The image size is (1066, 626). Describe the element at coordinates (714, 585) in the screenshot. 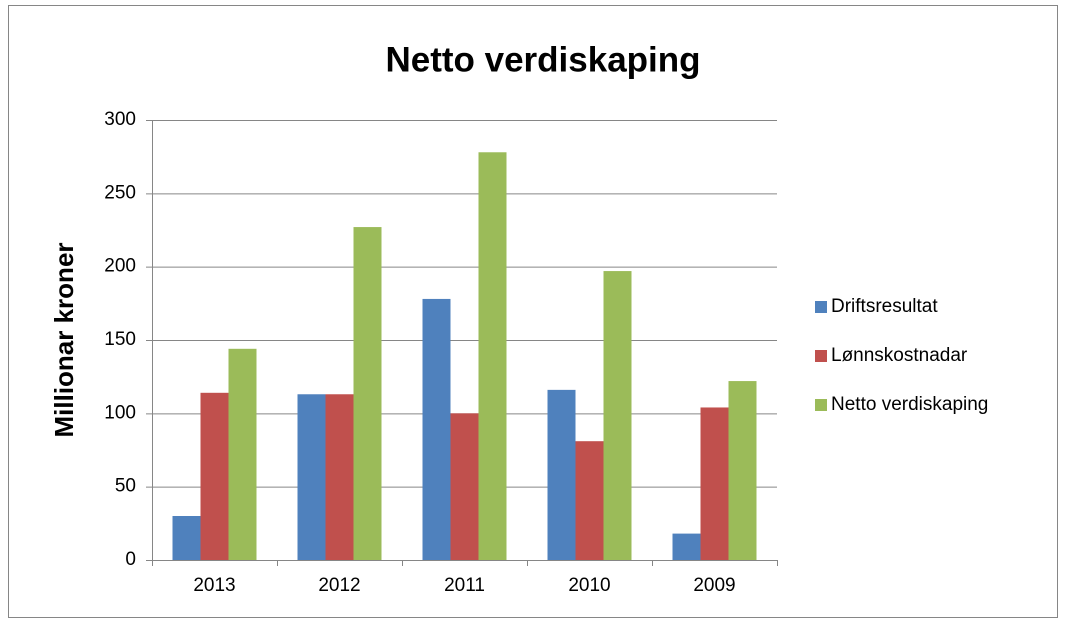

I see `x-tick-label: 2009` at that location.